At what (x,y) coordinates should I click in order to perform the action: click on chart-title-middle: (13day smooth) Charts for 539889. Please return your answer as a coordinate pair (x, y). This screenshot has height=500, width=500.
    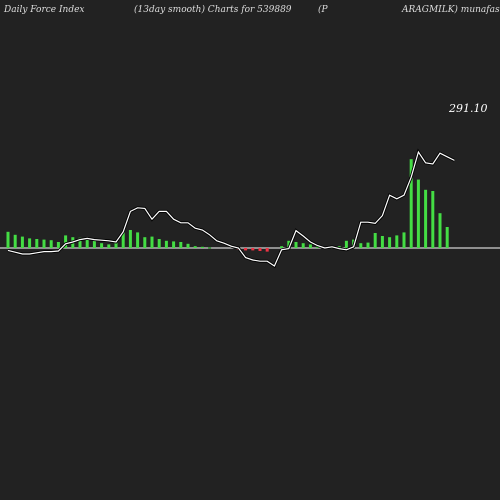
    Looking at the image, I should click on (213, 9).